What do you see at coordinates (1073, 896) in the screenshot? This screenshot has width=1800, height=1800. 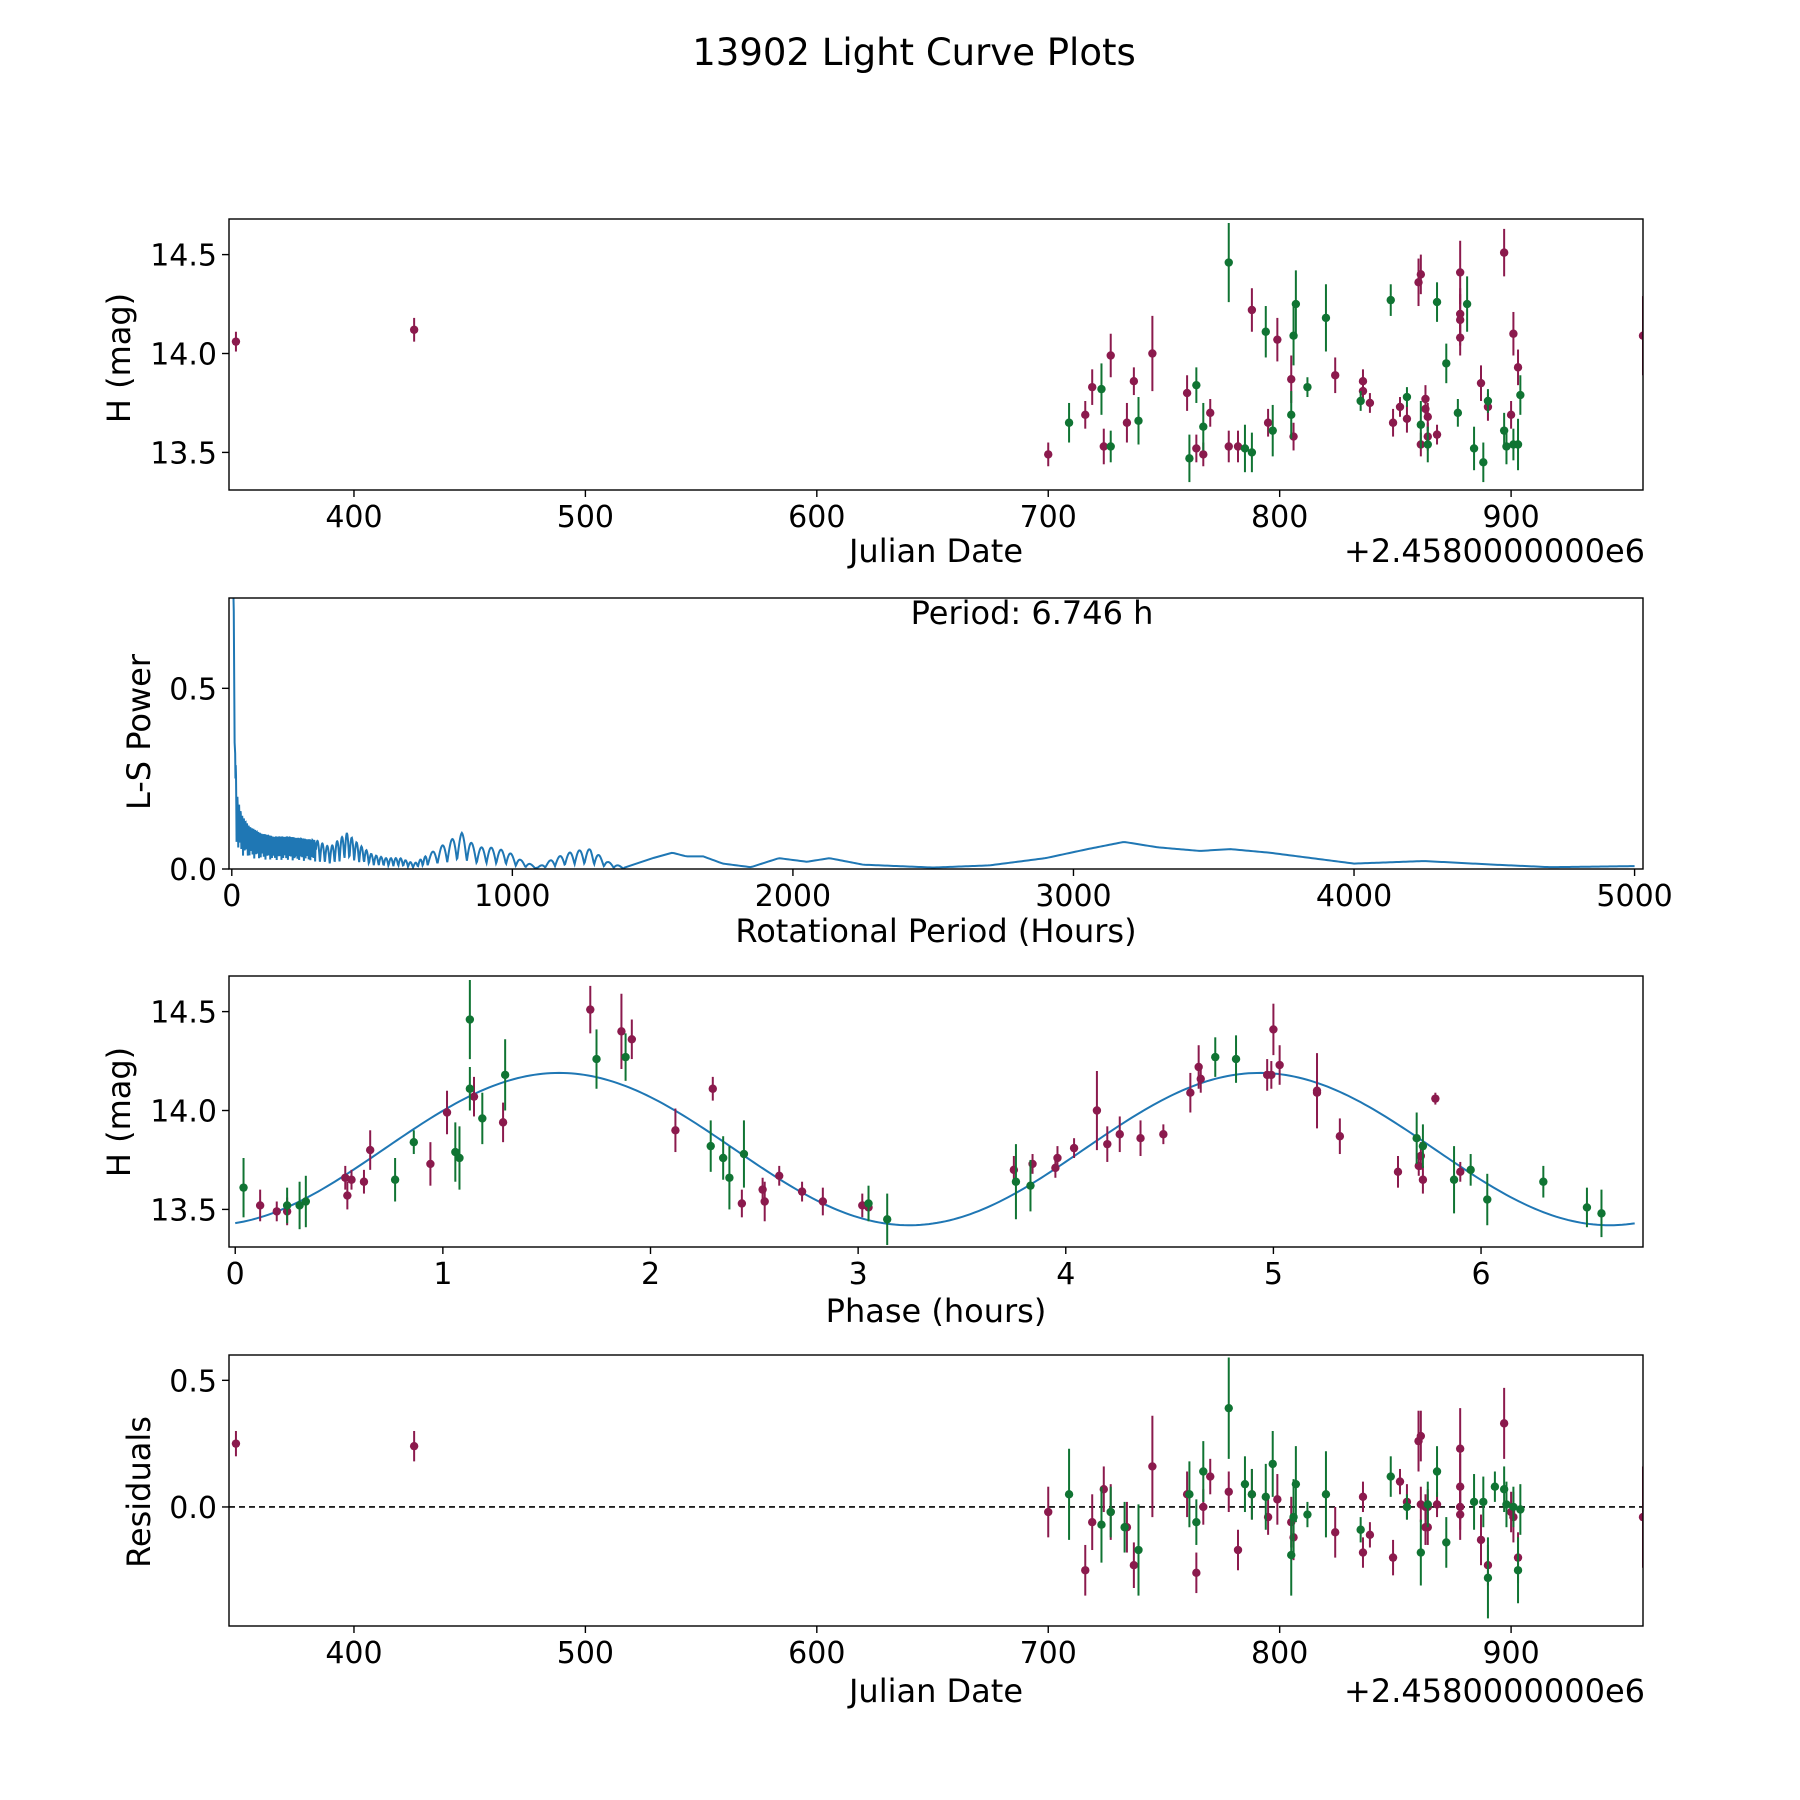 I see `x-tick-label: 3000` at bounding box center [1073, 896].